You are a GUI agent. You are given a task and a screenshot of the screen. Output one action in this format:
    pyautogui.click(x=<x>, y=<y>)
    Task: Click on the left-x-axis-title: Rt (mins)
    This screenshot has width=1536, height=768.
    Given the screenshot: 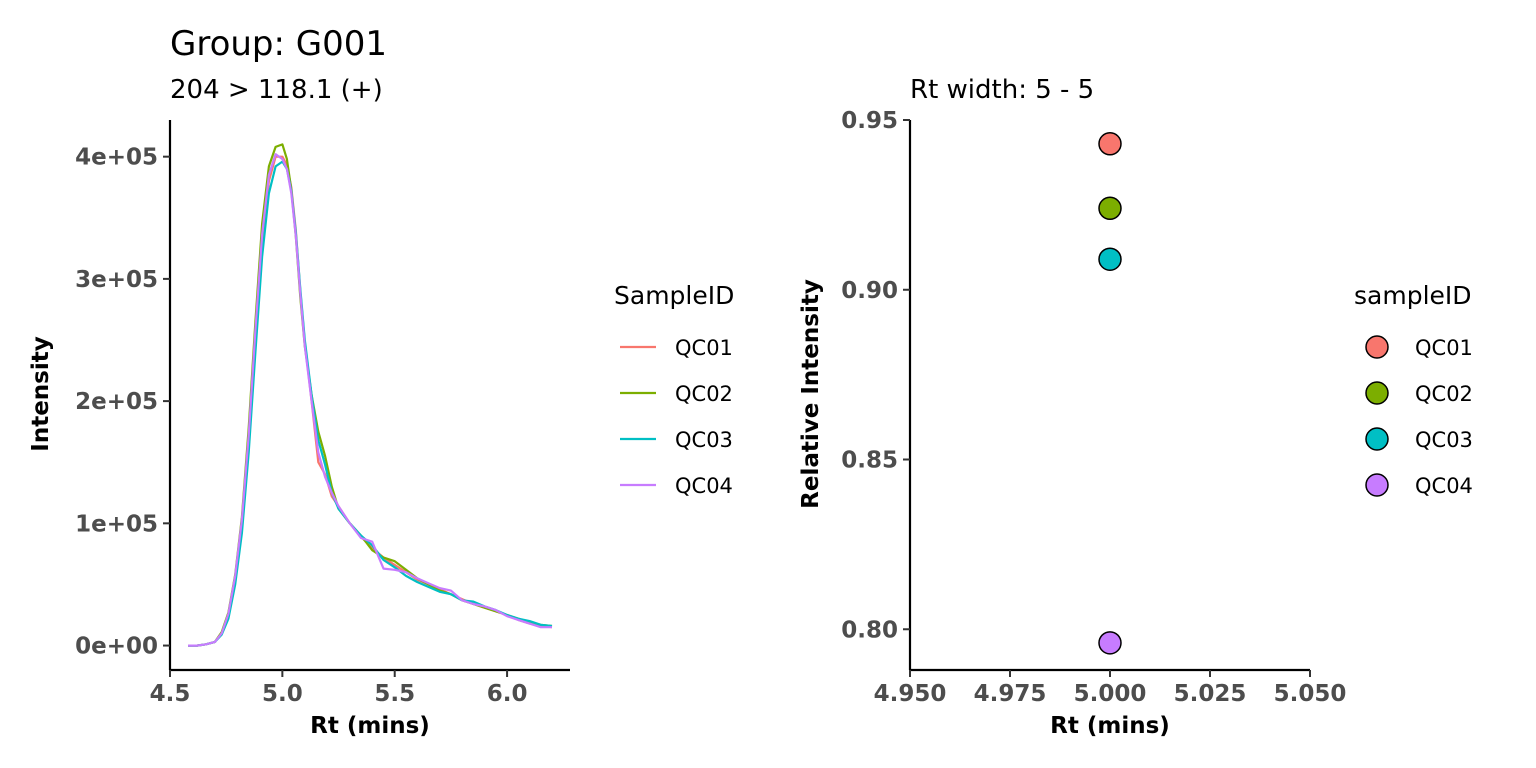 What is the action you would take?
    pyautogui.click(x=370, y=726)
    